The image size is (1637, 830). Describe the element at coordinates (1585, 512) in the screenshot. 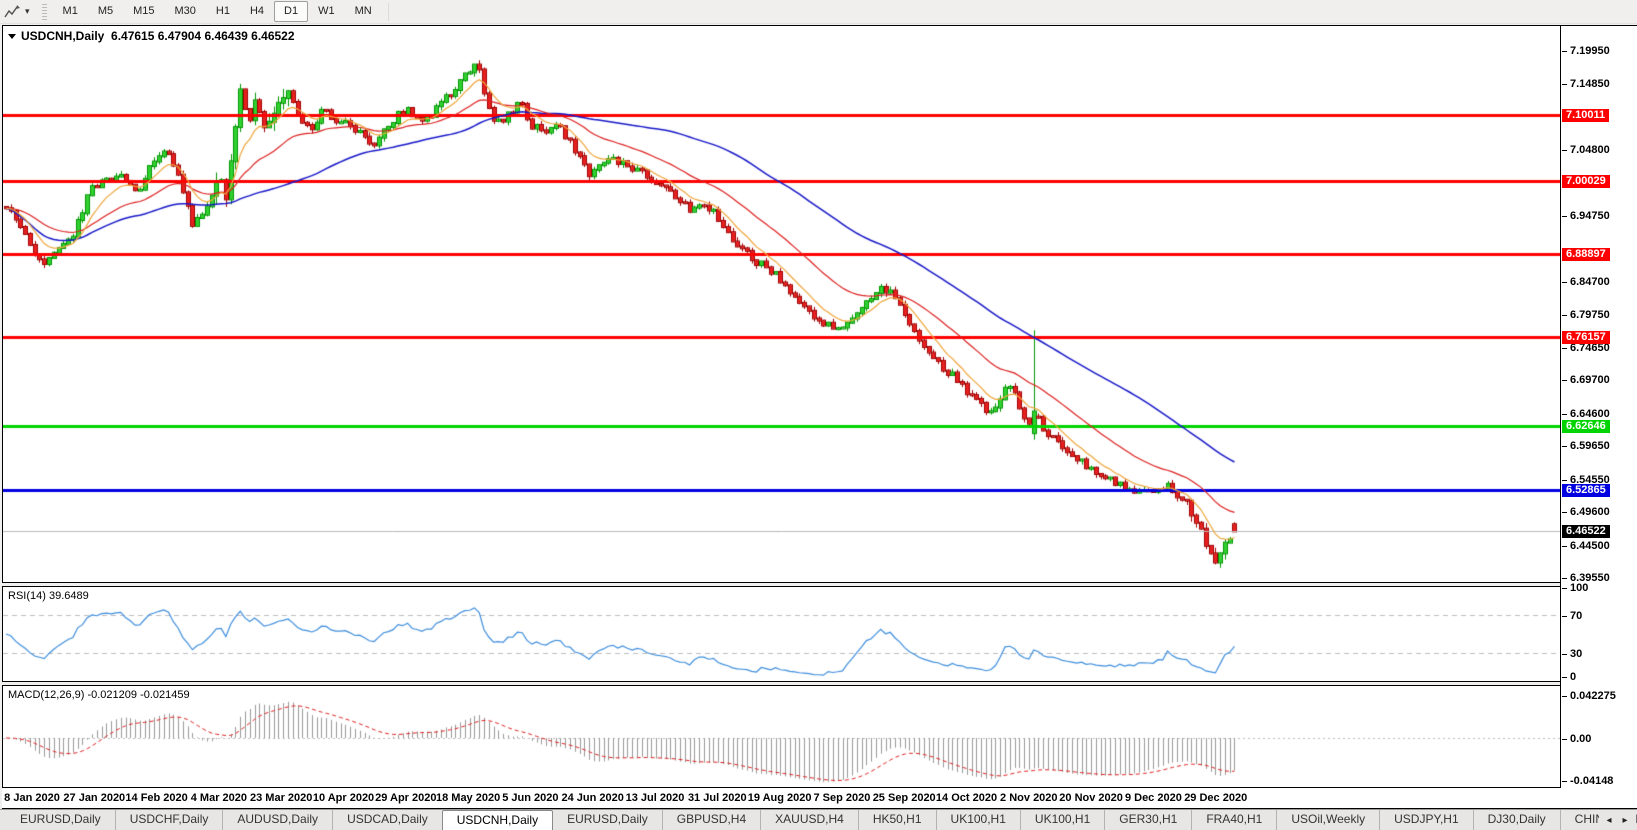

I see `price-tick-label: 6.49600` at that location.